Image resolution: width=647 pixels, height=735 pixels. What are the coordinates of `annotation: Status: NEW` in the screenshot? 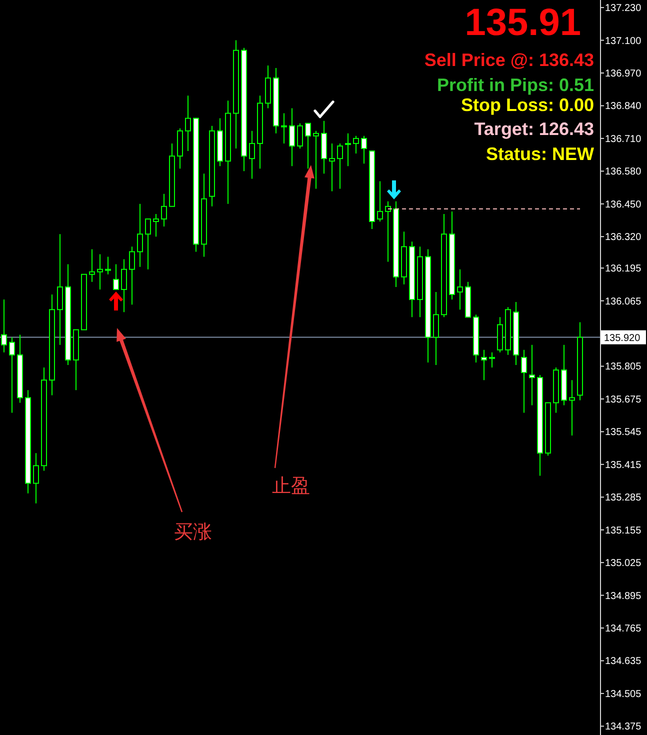 It's located at (540, 154).